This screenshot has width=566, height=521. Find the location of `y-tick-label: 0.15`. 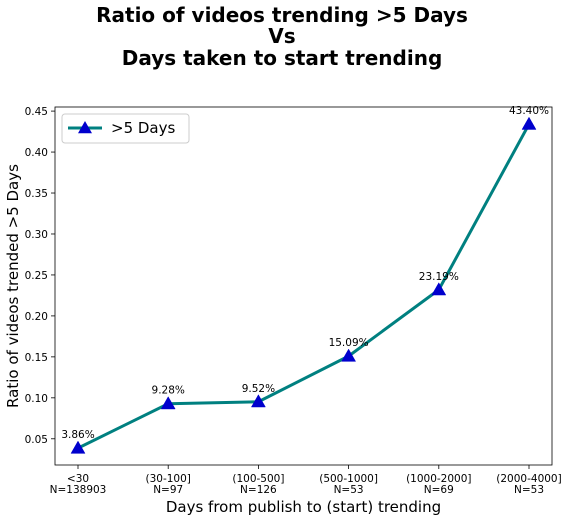

y-tick-label: 0.15 is located at coordinates (36, 358).